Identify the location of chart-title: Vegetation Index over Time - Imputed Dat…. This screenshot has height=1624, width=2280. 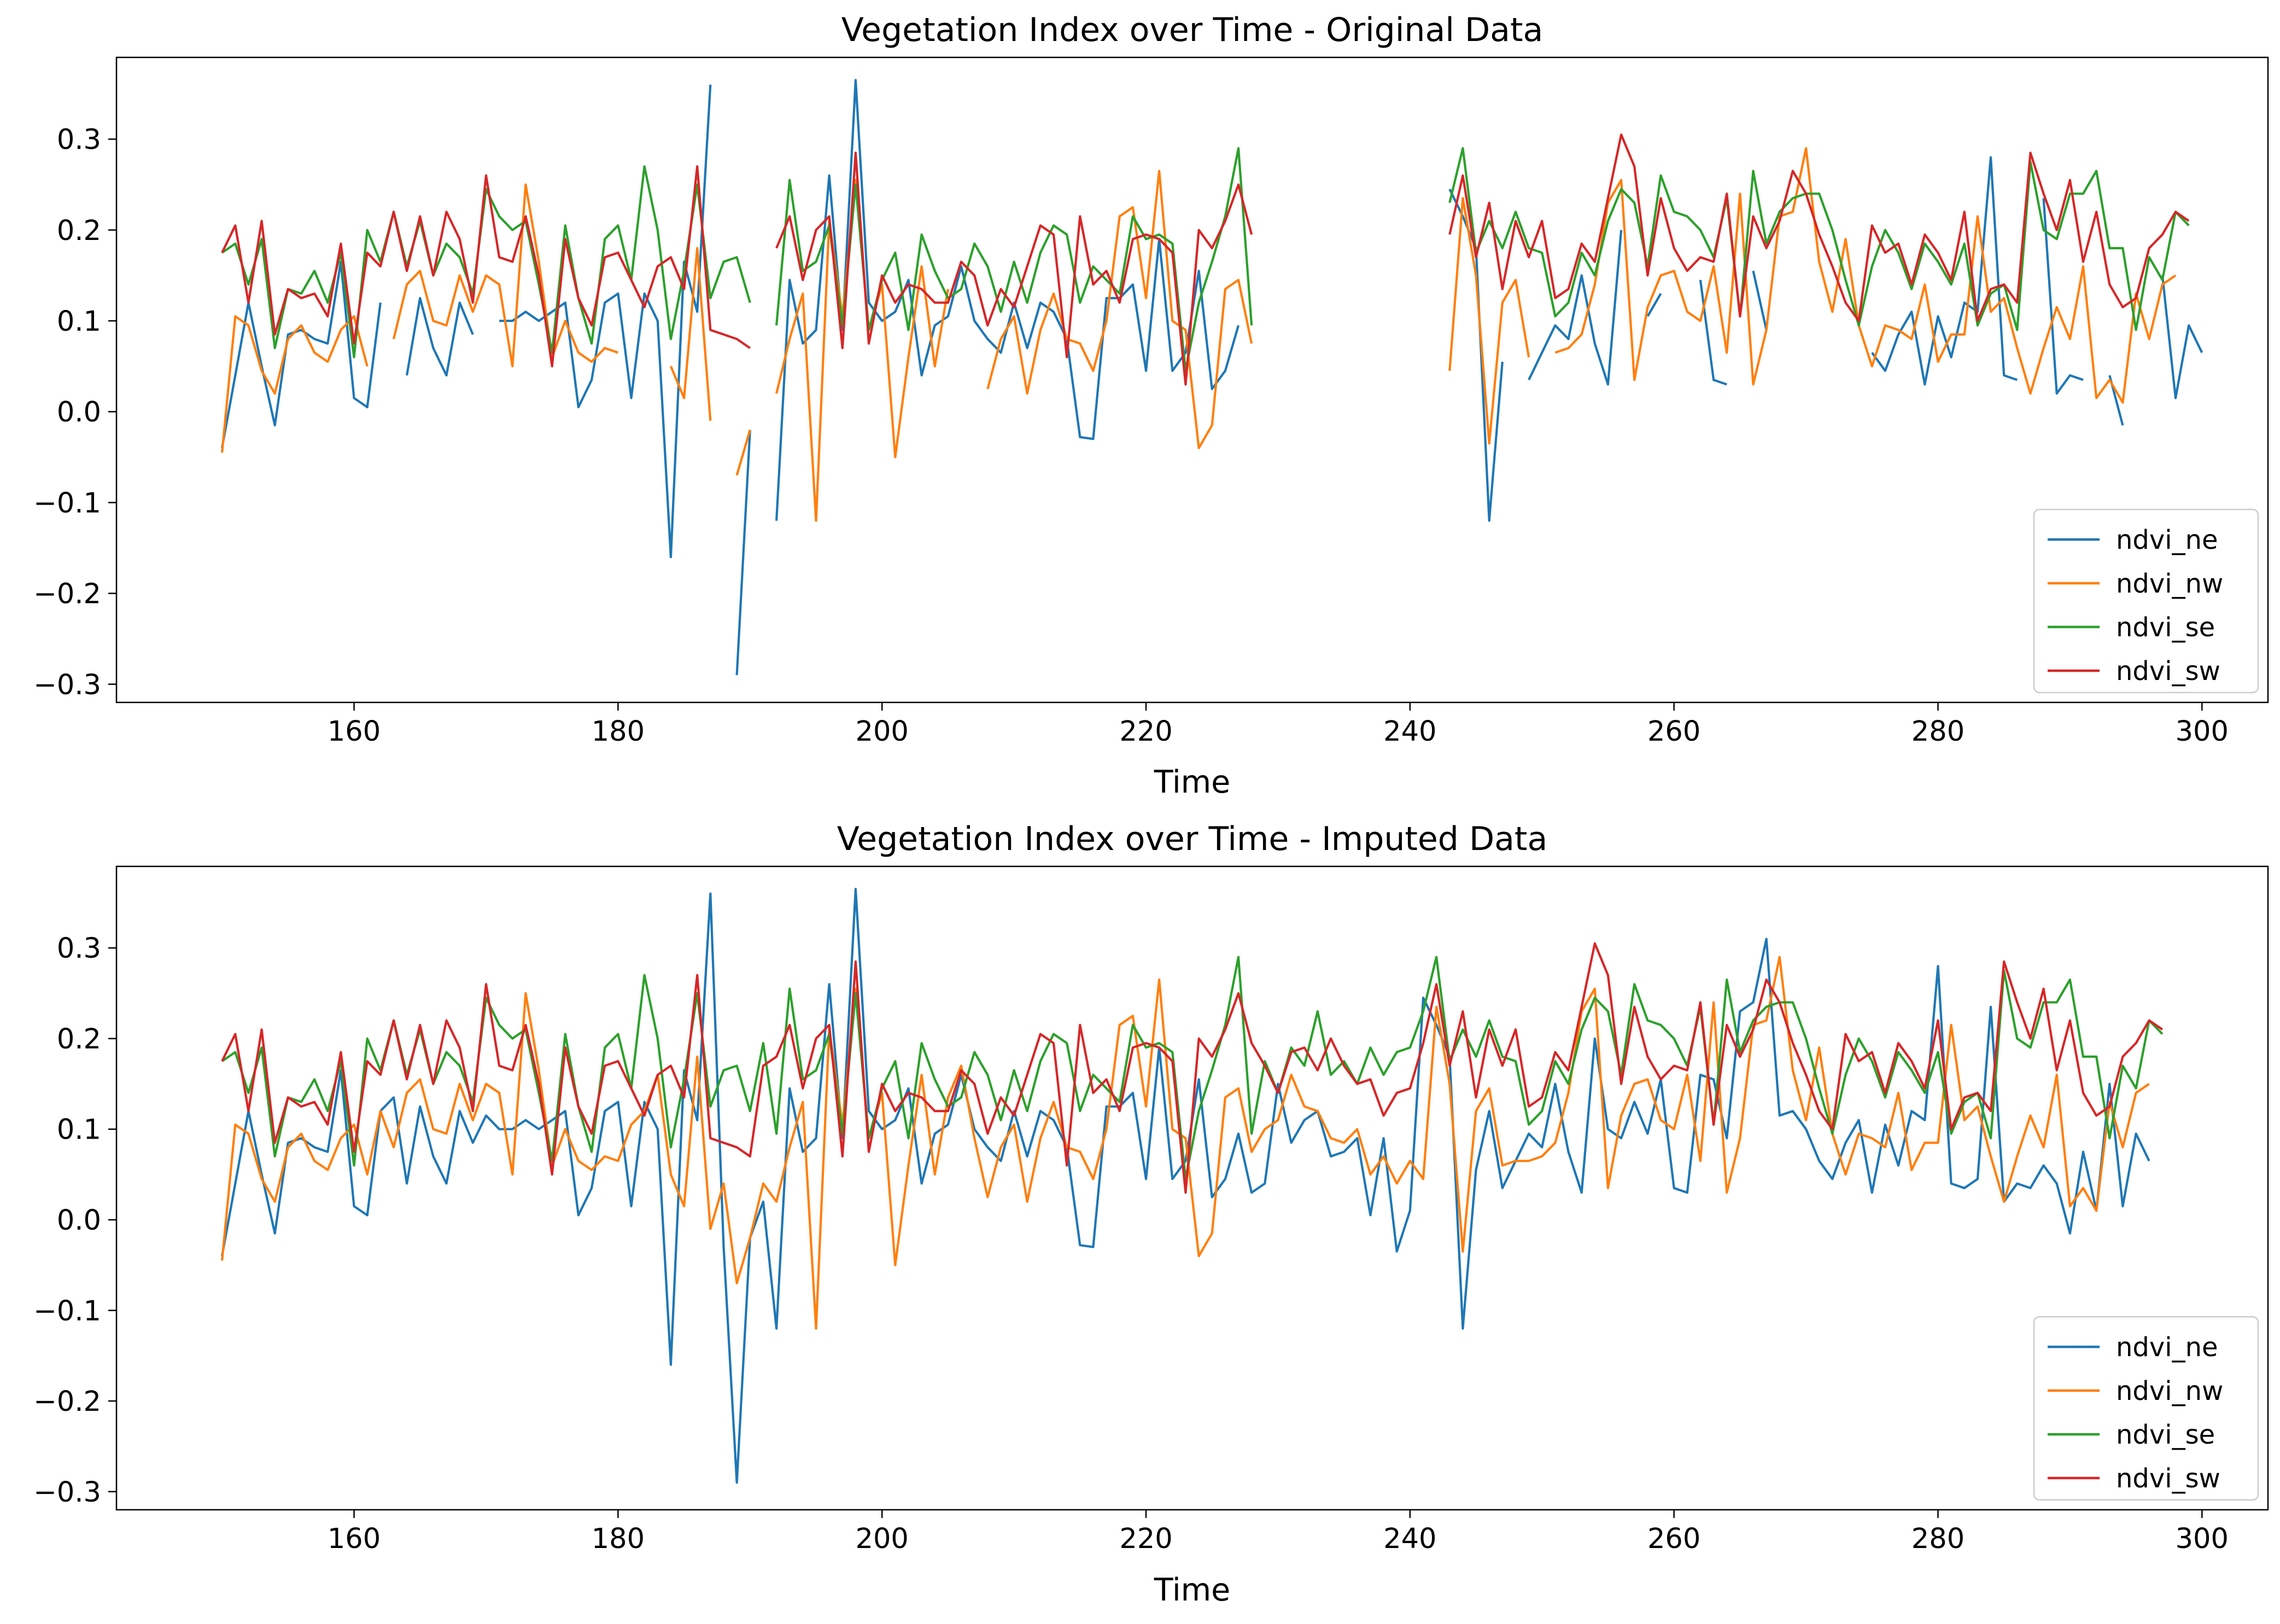
(1192, 839).